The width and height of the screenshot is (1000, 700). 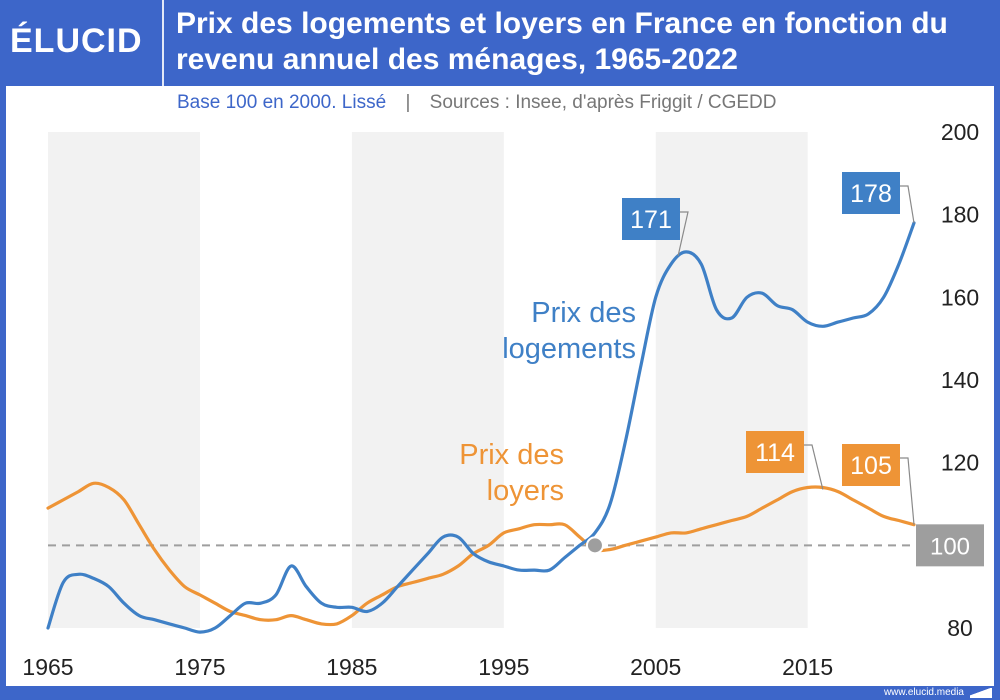 I want to click on x-axis-tick-labels: 1965 1975 1985 1995 2005 2015, so click(x=427, y=667).